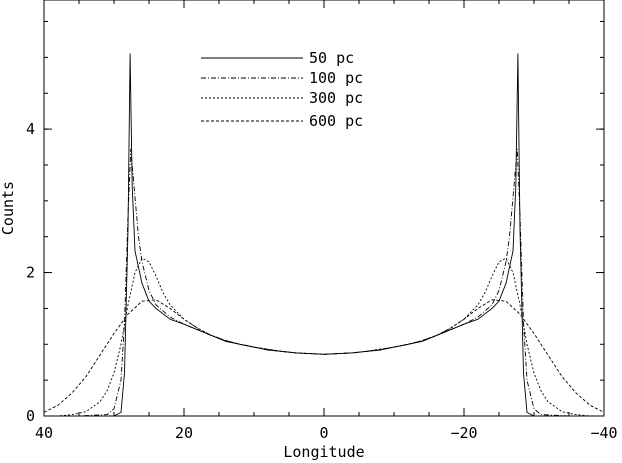 The width and height of the screenshot is (622, 463). Describe the element at coordinates (8, 208) in the screenshot. I see `y-axis-label: Counts` at that location.